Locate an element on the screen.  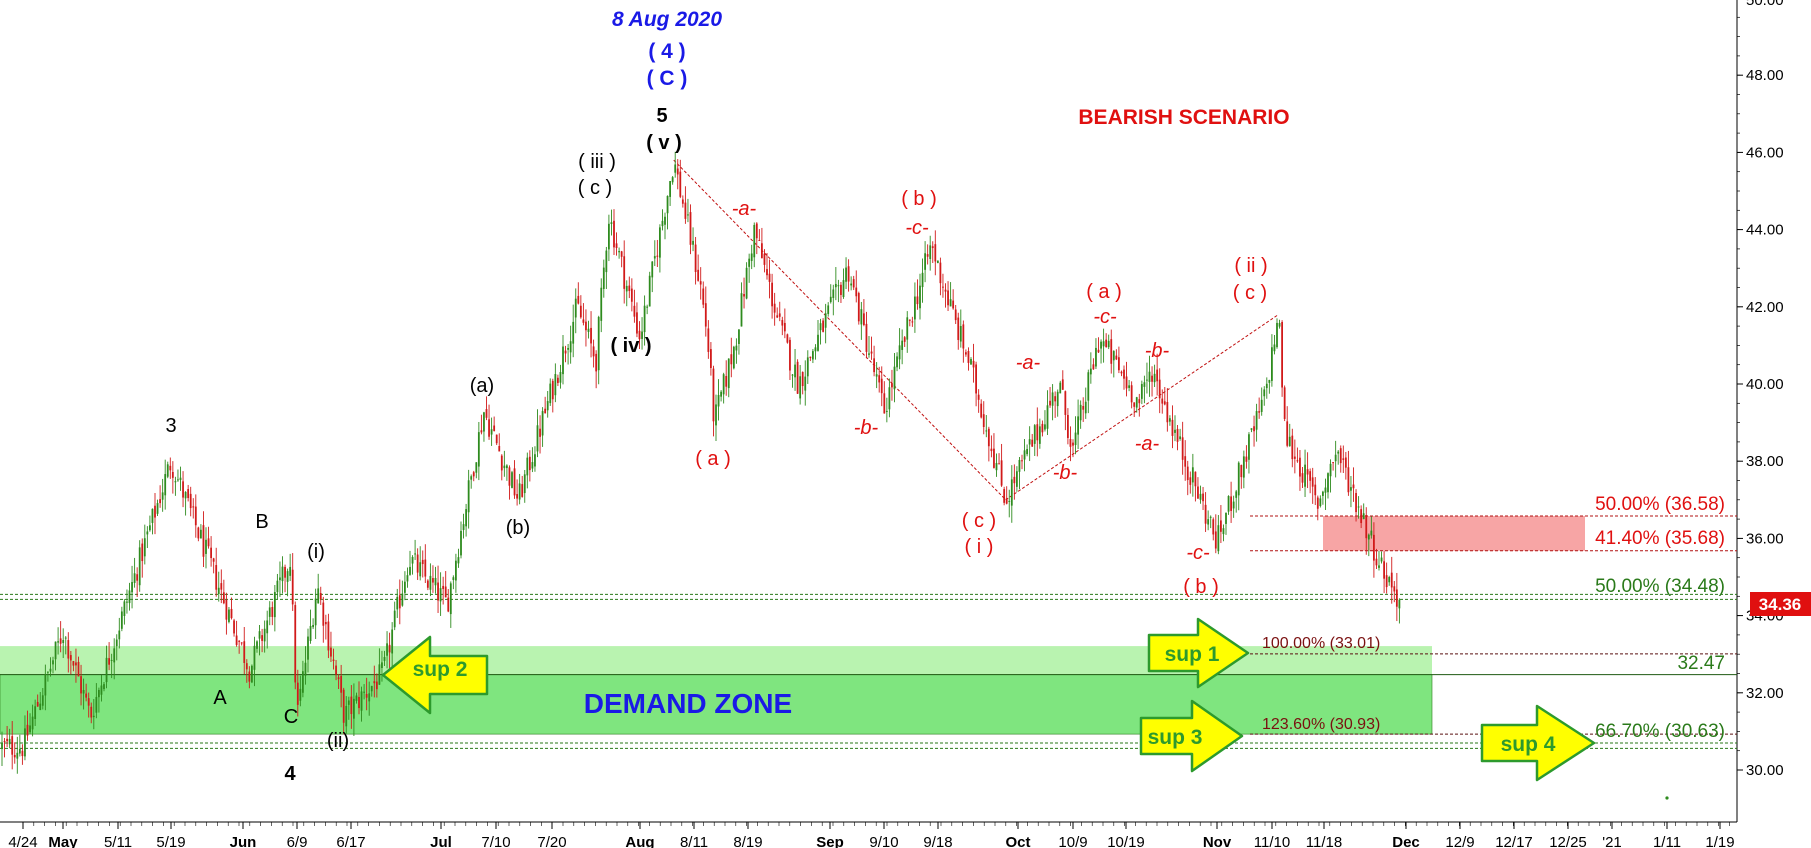
x-tick-label: 8/11 is located at coordinates (694, 841).